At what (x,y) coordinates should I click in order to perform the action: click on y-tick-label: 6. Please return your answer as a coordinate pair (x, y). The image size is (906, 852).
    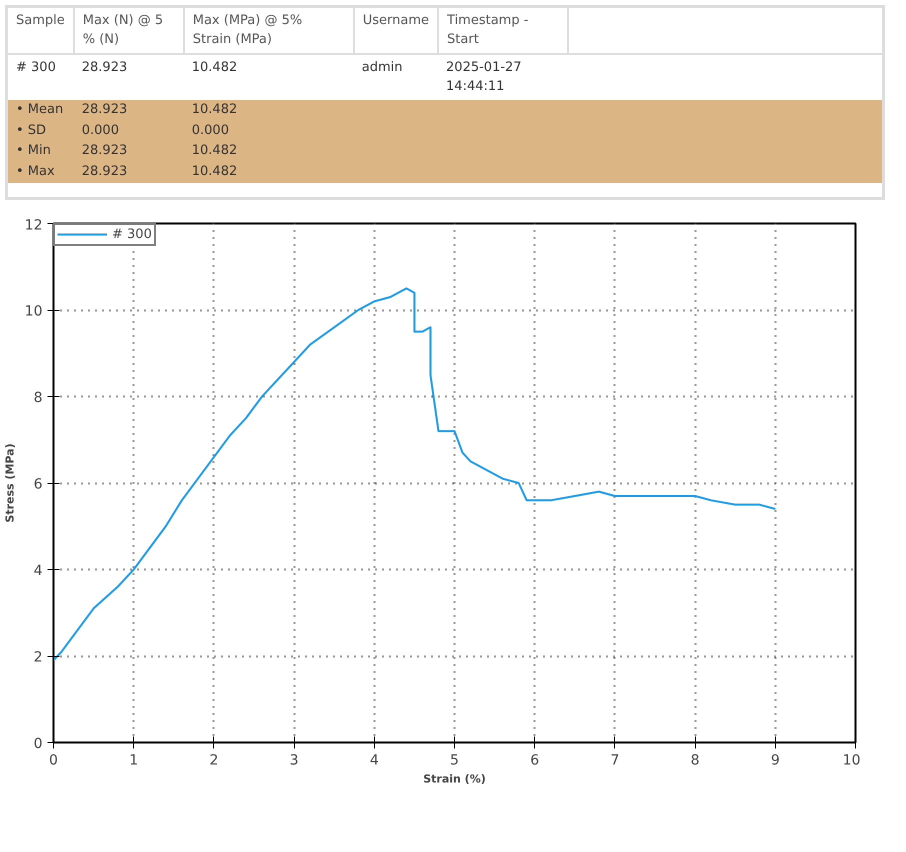
    Looking at the image, I should click on (38, 484).